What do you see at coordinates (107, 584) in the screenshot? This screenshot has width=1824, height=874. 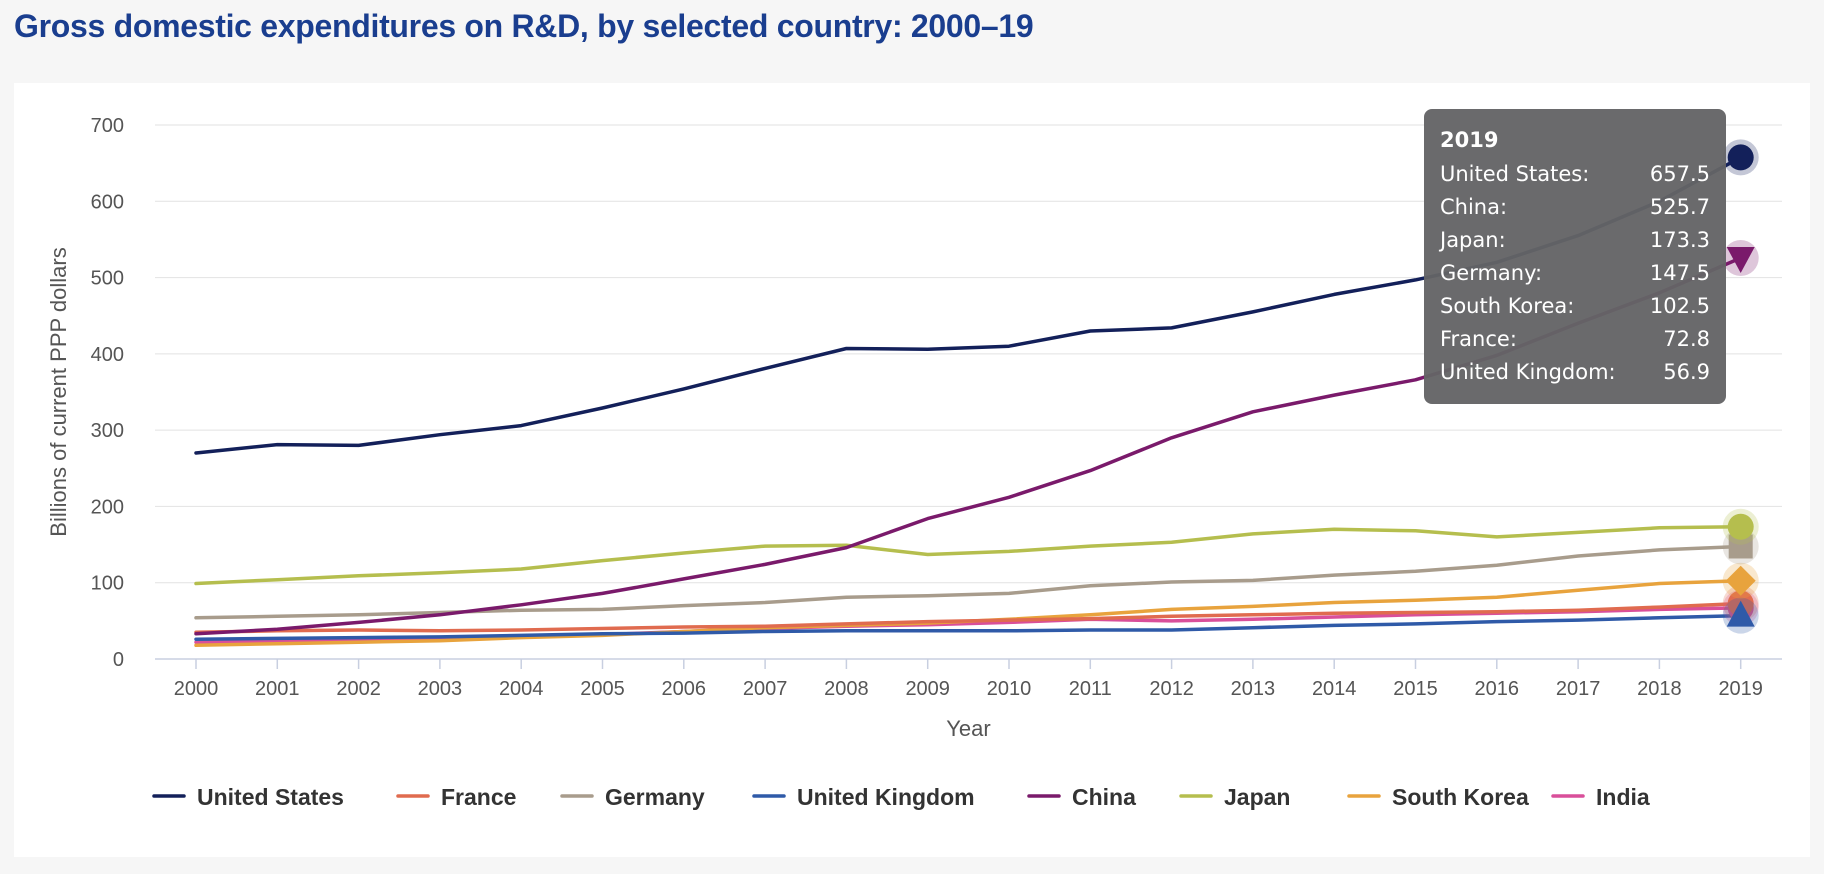 I see `y-tick-label: 100` at bounding box center [107, 584].